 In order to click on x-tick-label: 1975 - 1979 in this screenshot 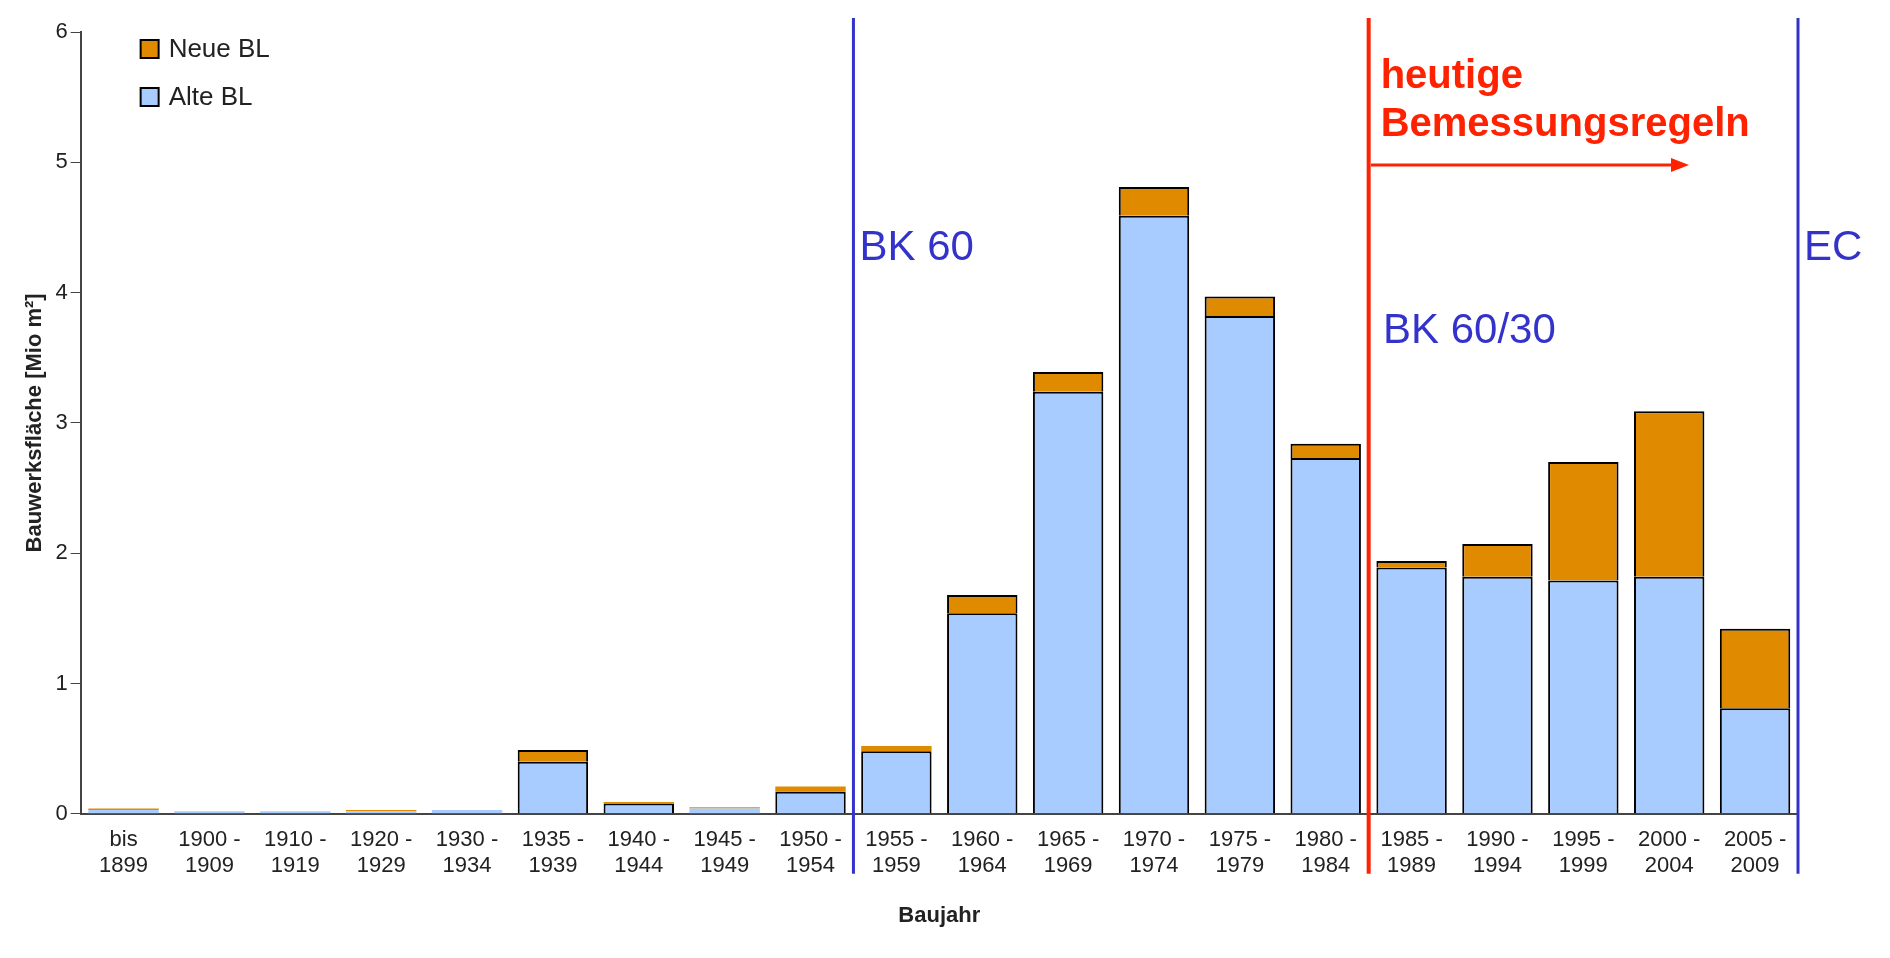, I will do `click(1240, 852)`.